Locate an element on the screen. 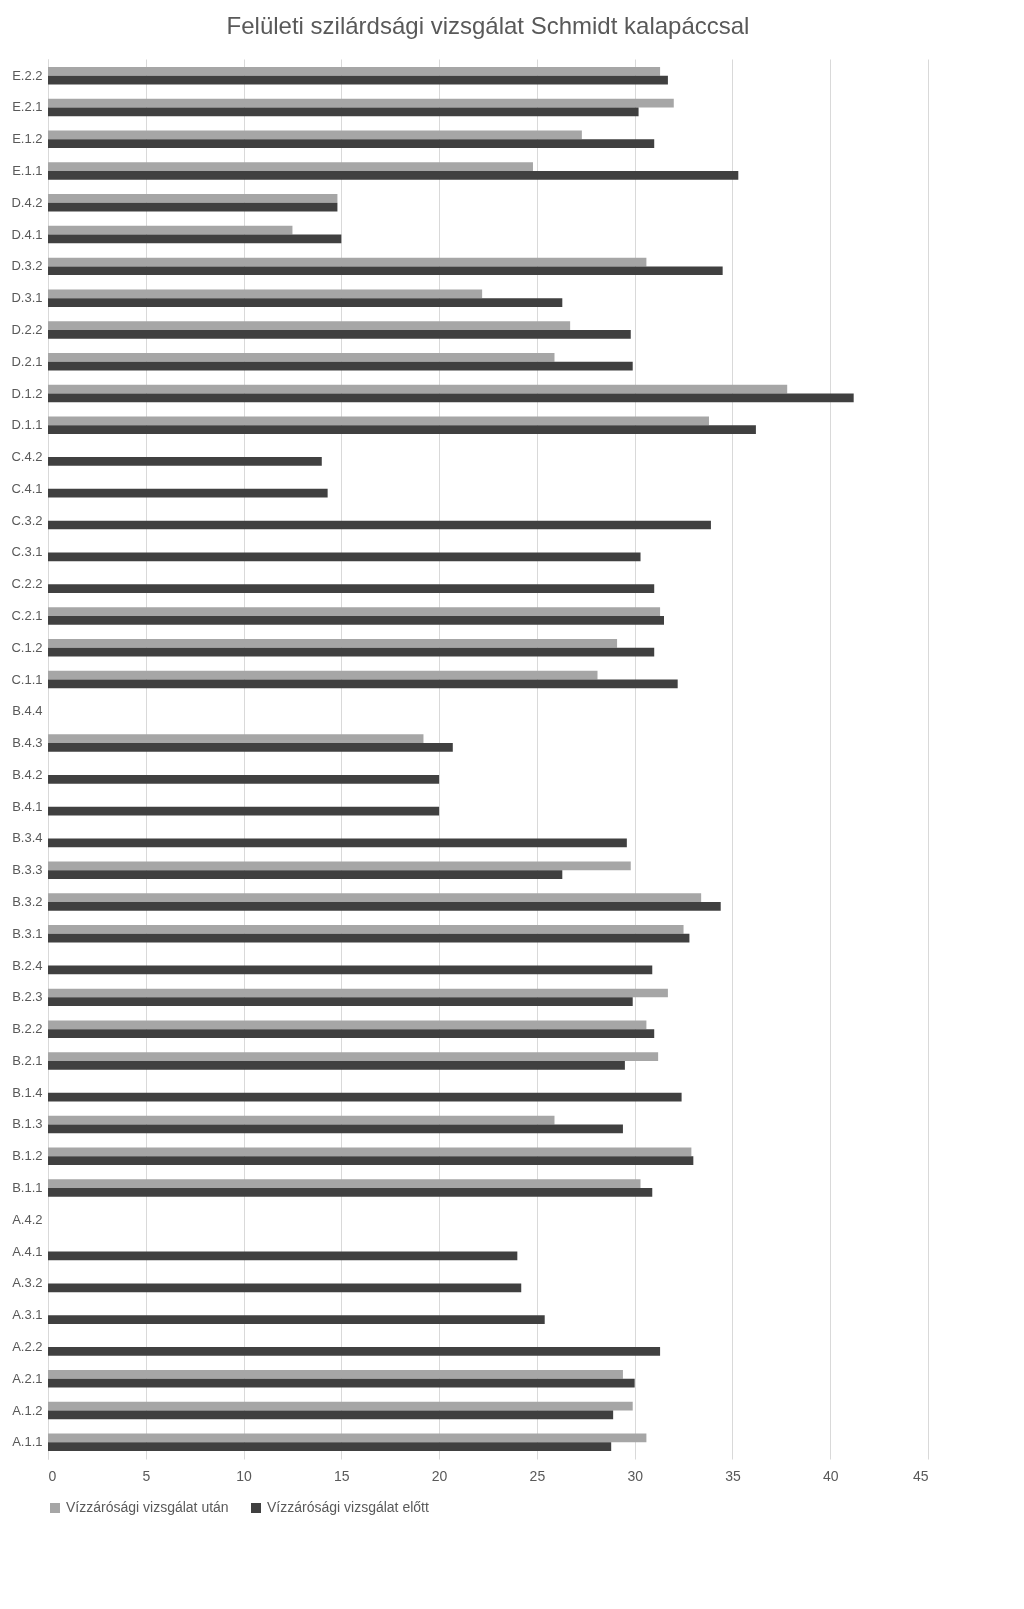 This screenshot has width=1024, height=1609. y-tick-label: B.1.2 is located at coordinates (27, 1156).